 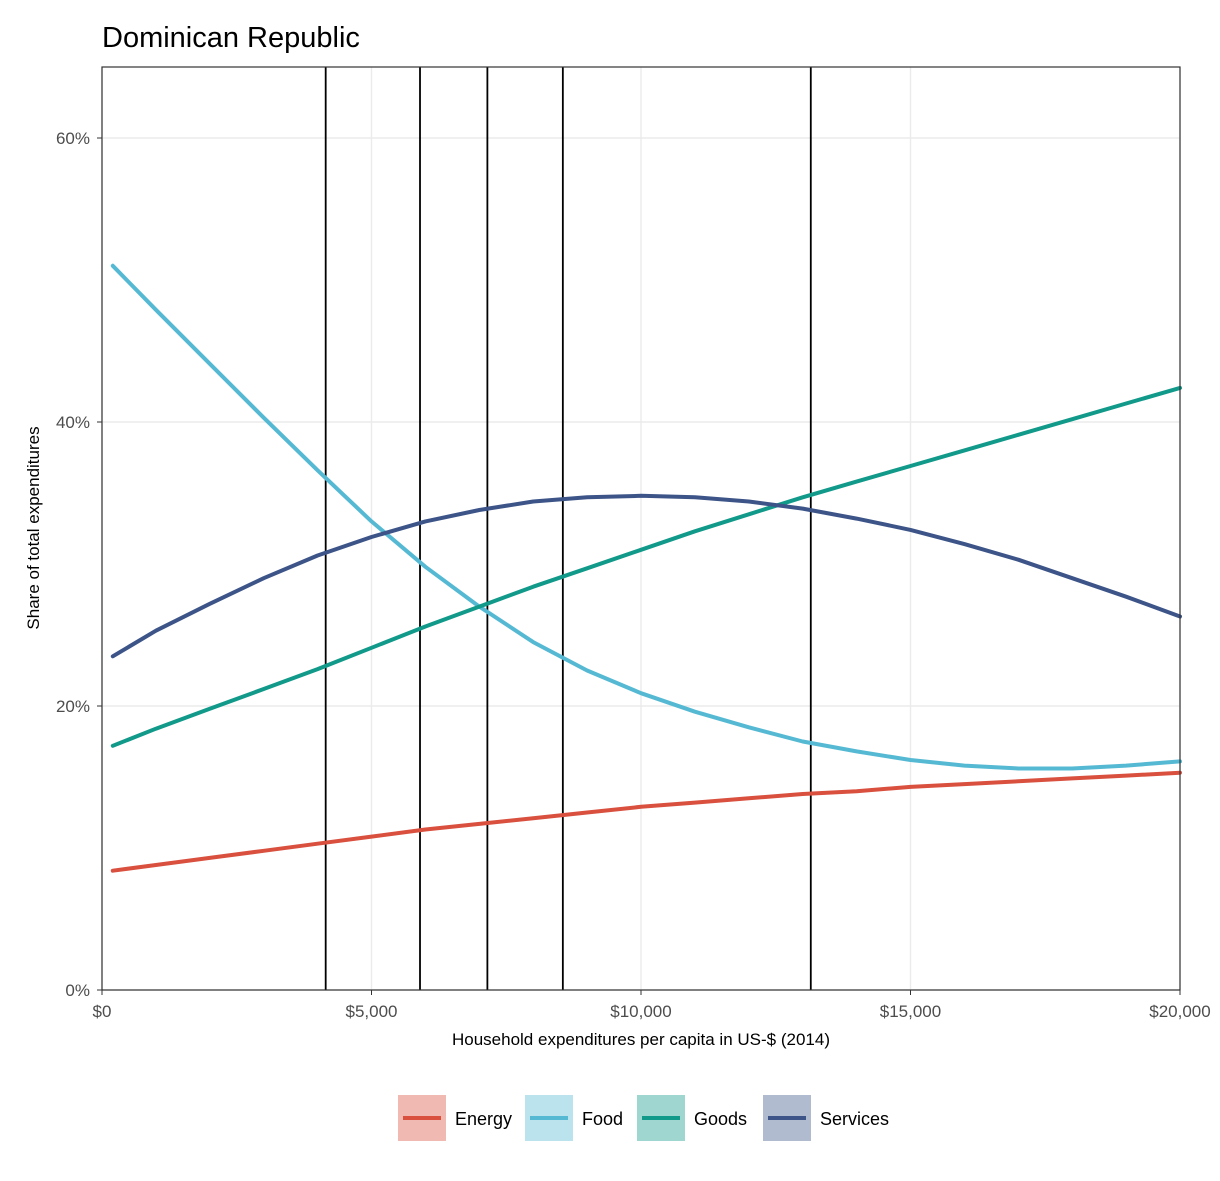 What do you see at coordinates (1179, 1011) in the screenshot?
I see `x-tick-label: $20,000` at bounding box center [1179, 1011].